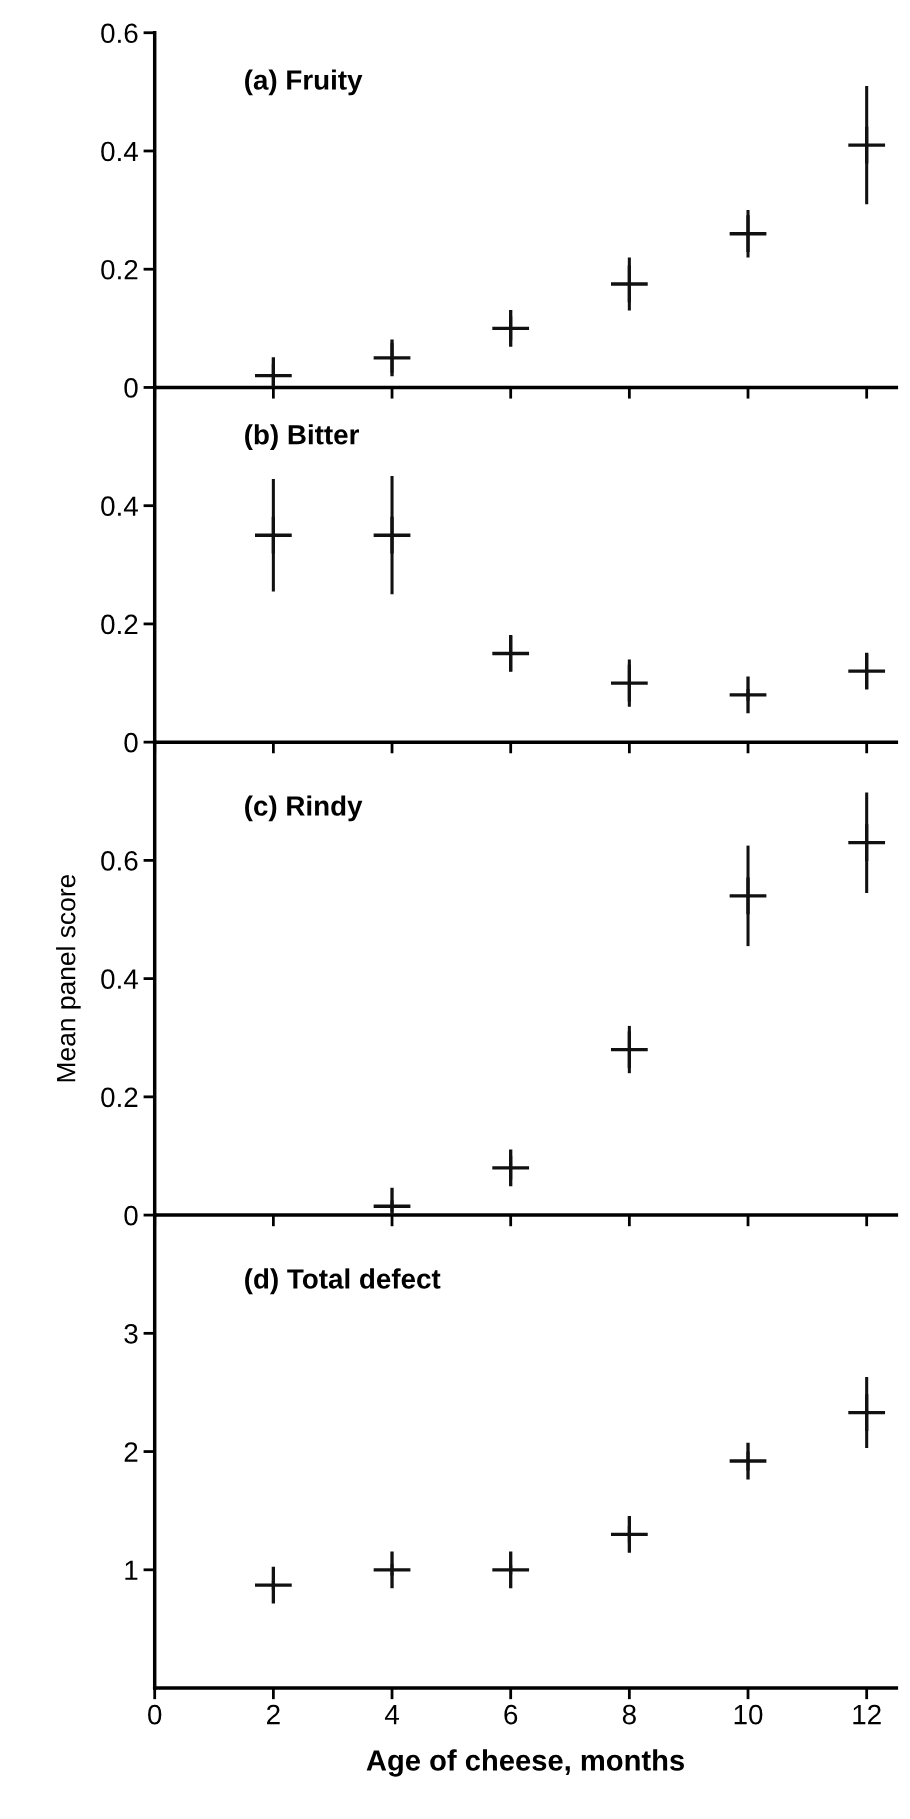 This screenshot has width=910, height=1819. Describe the element at coordinates (525, 1763) in the screenshot. I see `x-axis-title: Age of cheese, months` at that location.